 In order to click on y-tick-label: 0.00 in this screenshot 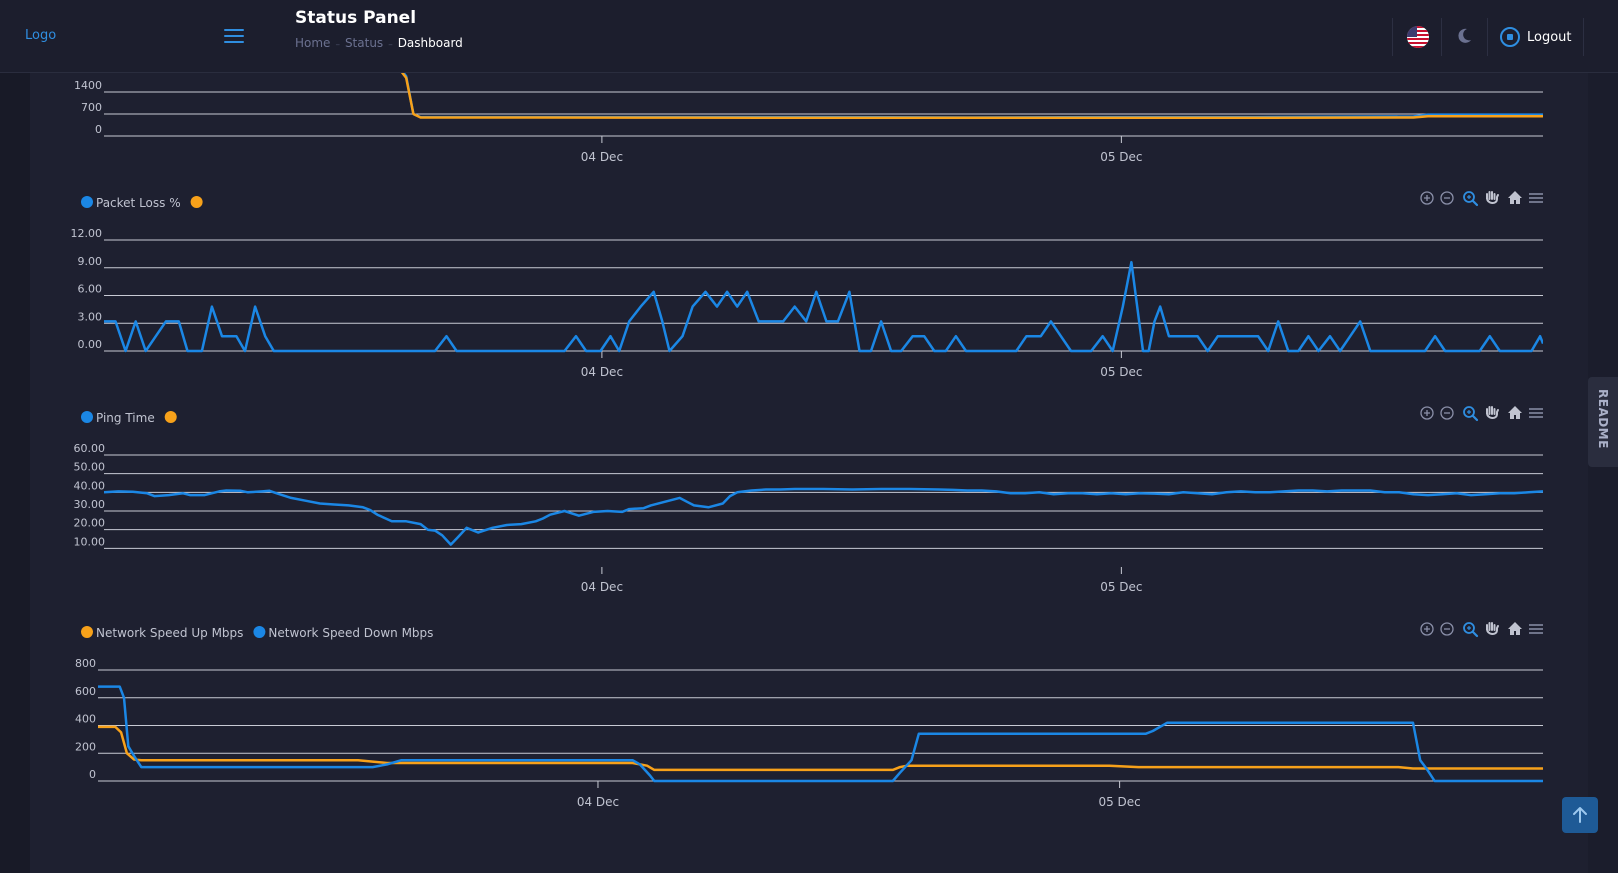, I will do `click(90, 344)`.